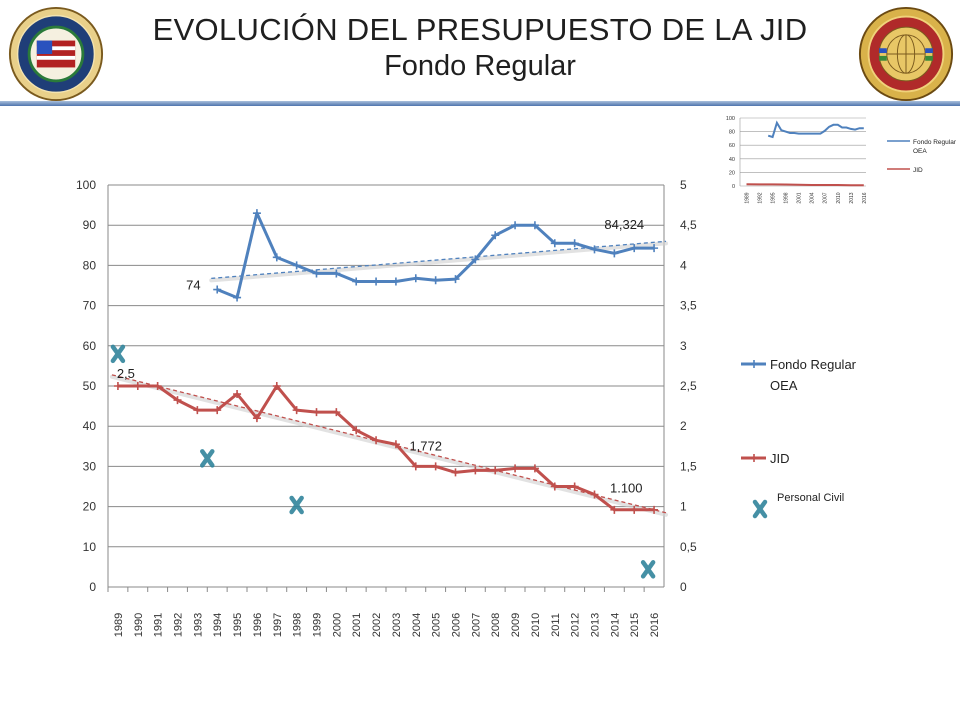 This screenshot has height=720, width=960. What do you see at coordinates (774, 197) in the screenshot?
I see `inset-x-tick-label: 1995` at bounding box center [774, 197].